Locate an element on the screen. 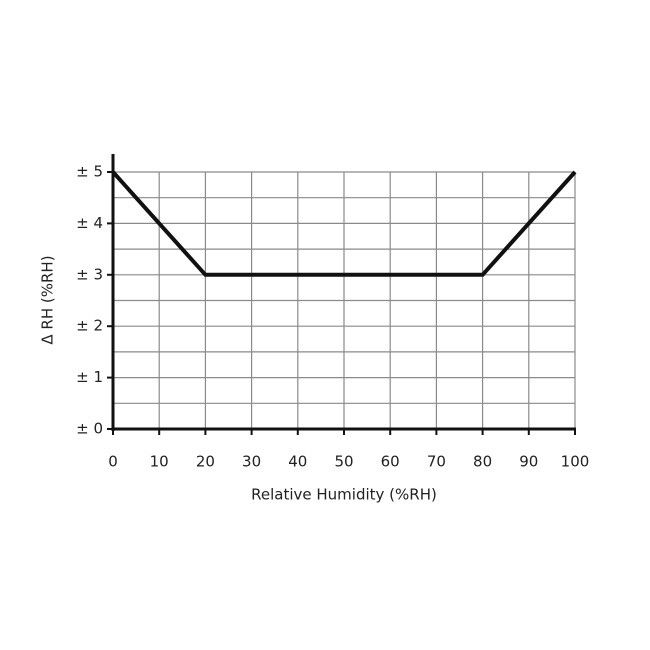  y-axis-label: Δ RH (%RH) is located at coordinates (48, 299).